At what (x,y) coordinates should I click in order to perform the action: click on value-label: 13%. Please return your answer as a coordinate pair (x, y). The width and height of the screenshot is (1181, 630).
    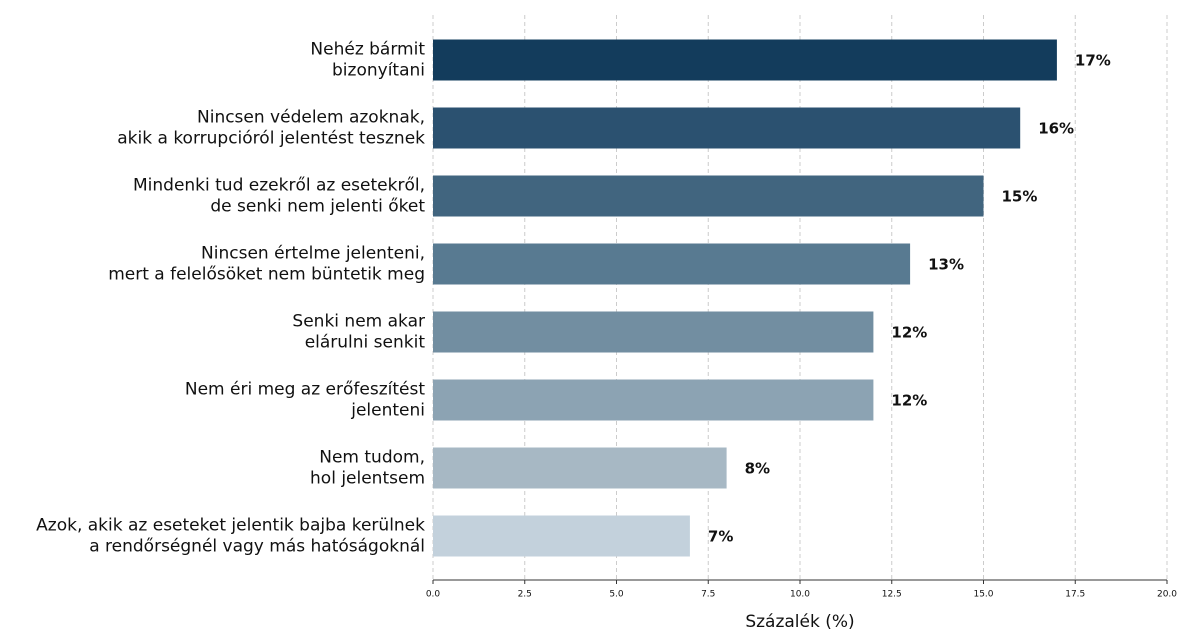
    Looking at the image, I should click on (946, 265).